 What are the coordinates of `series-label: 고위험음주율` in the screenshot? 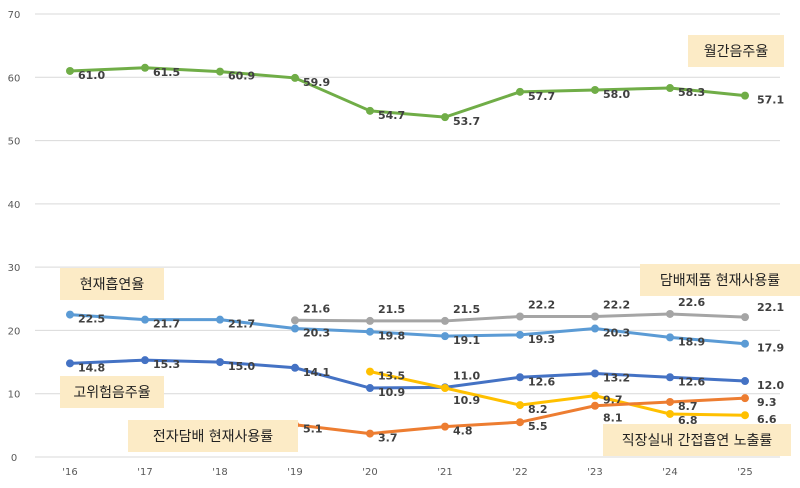 It's located at (111, 393).